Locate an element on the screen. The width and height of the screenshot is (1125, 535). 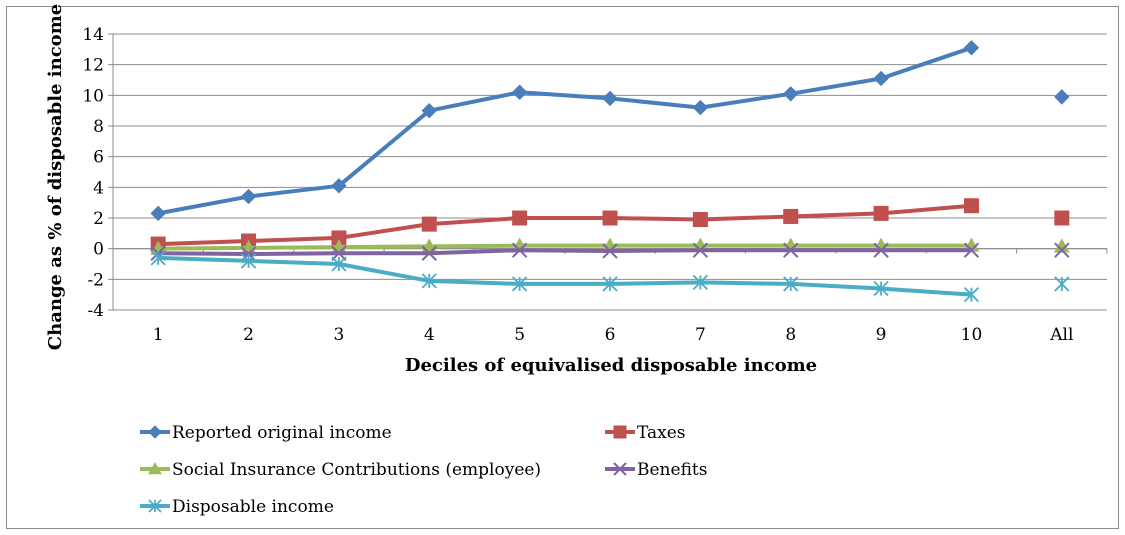
x-tick-label: 4 is located at coordinates (429, 335).